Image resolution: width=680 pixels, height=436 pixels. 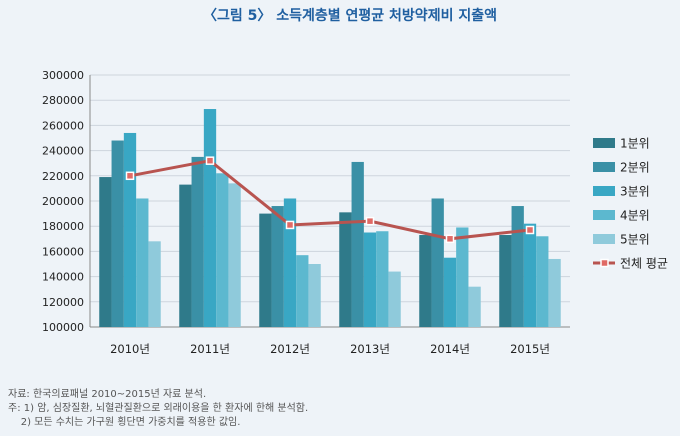 I want to click on note-source: 자료: 한국의료패널 2010~2015년 자료 분석., so click(x=107, y=394).